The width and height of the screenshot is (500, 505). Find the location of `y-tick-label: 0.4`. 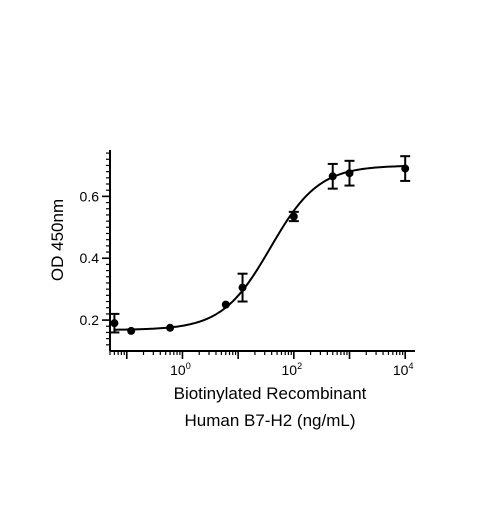

y-tick-label: 0.4 is located at coordinates (90, 258).